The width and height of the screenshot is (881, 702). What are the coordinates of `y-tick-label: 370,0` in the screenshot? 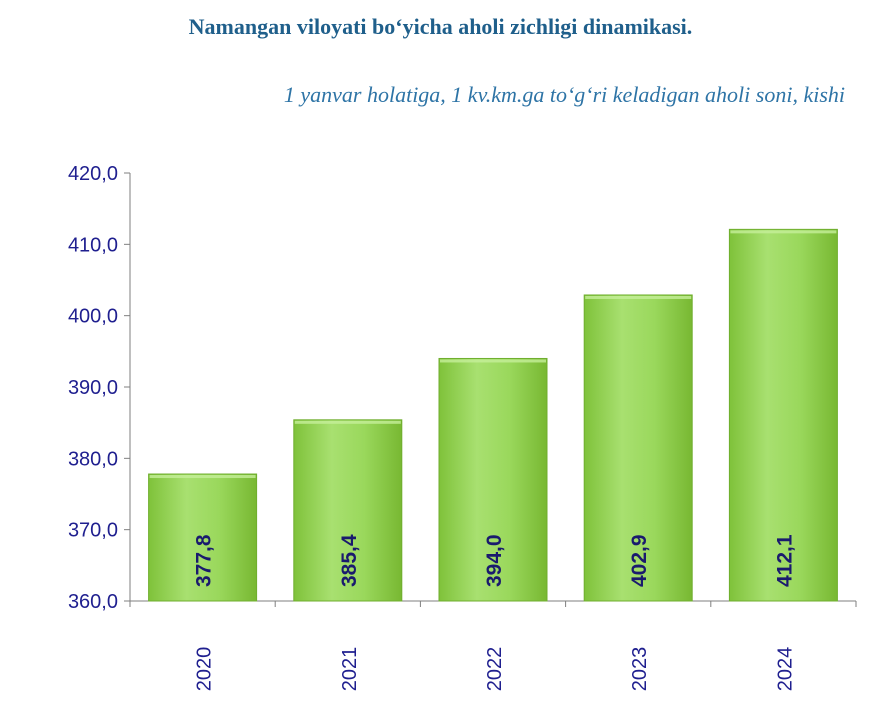 It's located at (93, 531).